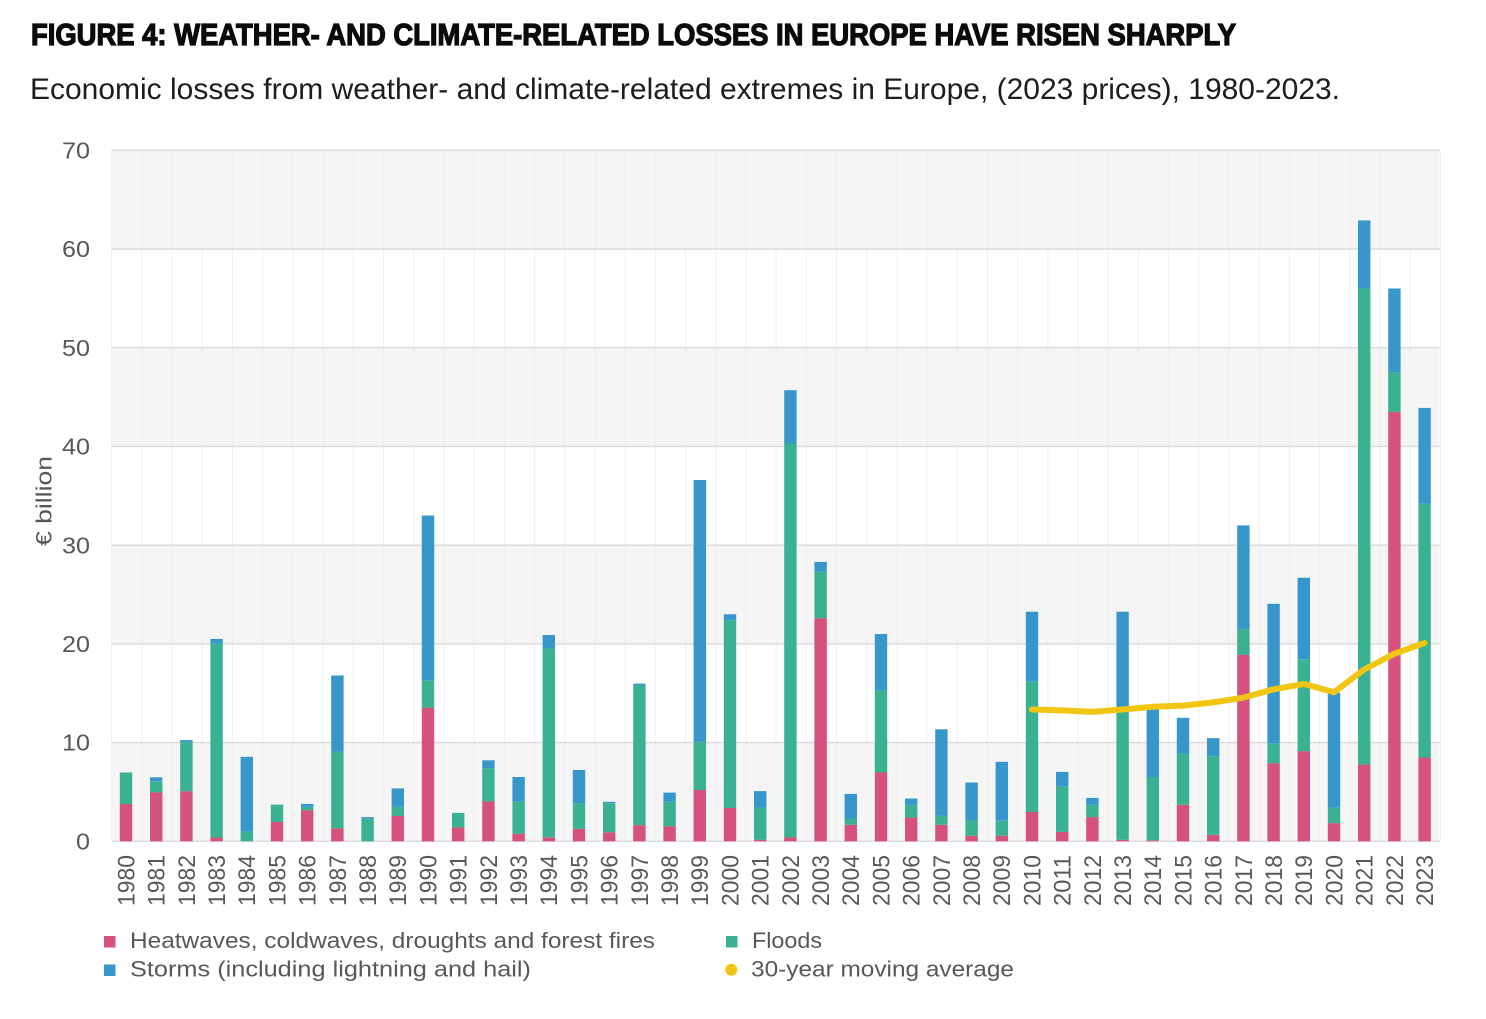  I want to click on svg-text: 2022, so click(1395, 880).